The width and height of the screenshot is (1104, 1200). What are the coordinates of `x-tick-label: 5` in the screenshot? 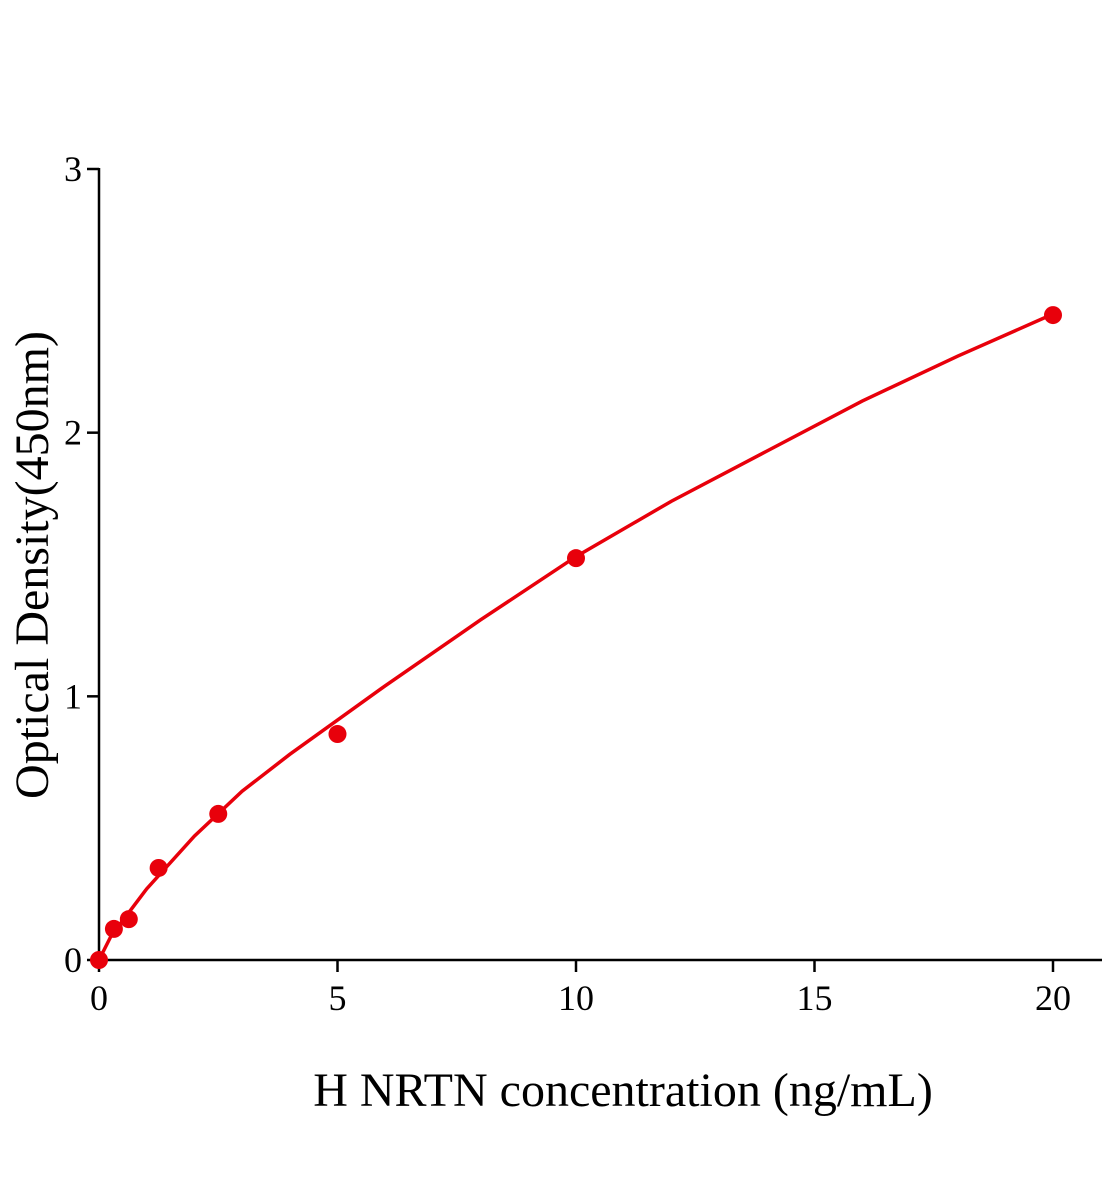 It's located at (338, 998).